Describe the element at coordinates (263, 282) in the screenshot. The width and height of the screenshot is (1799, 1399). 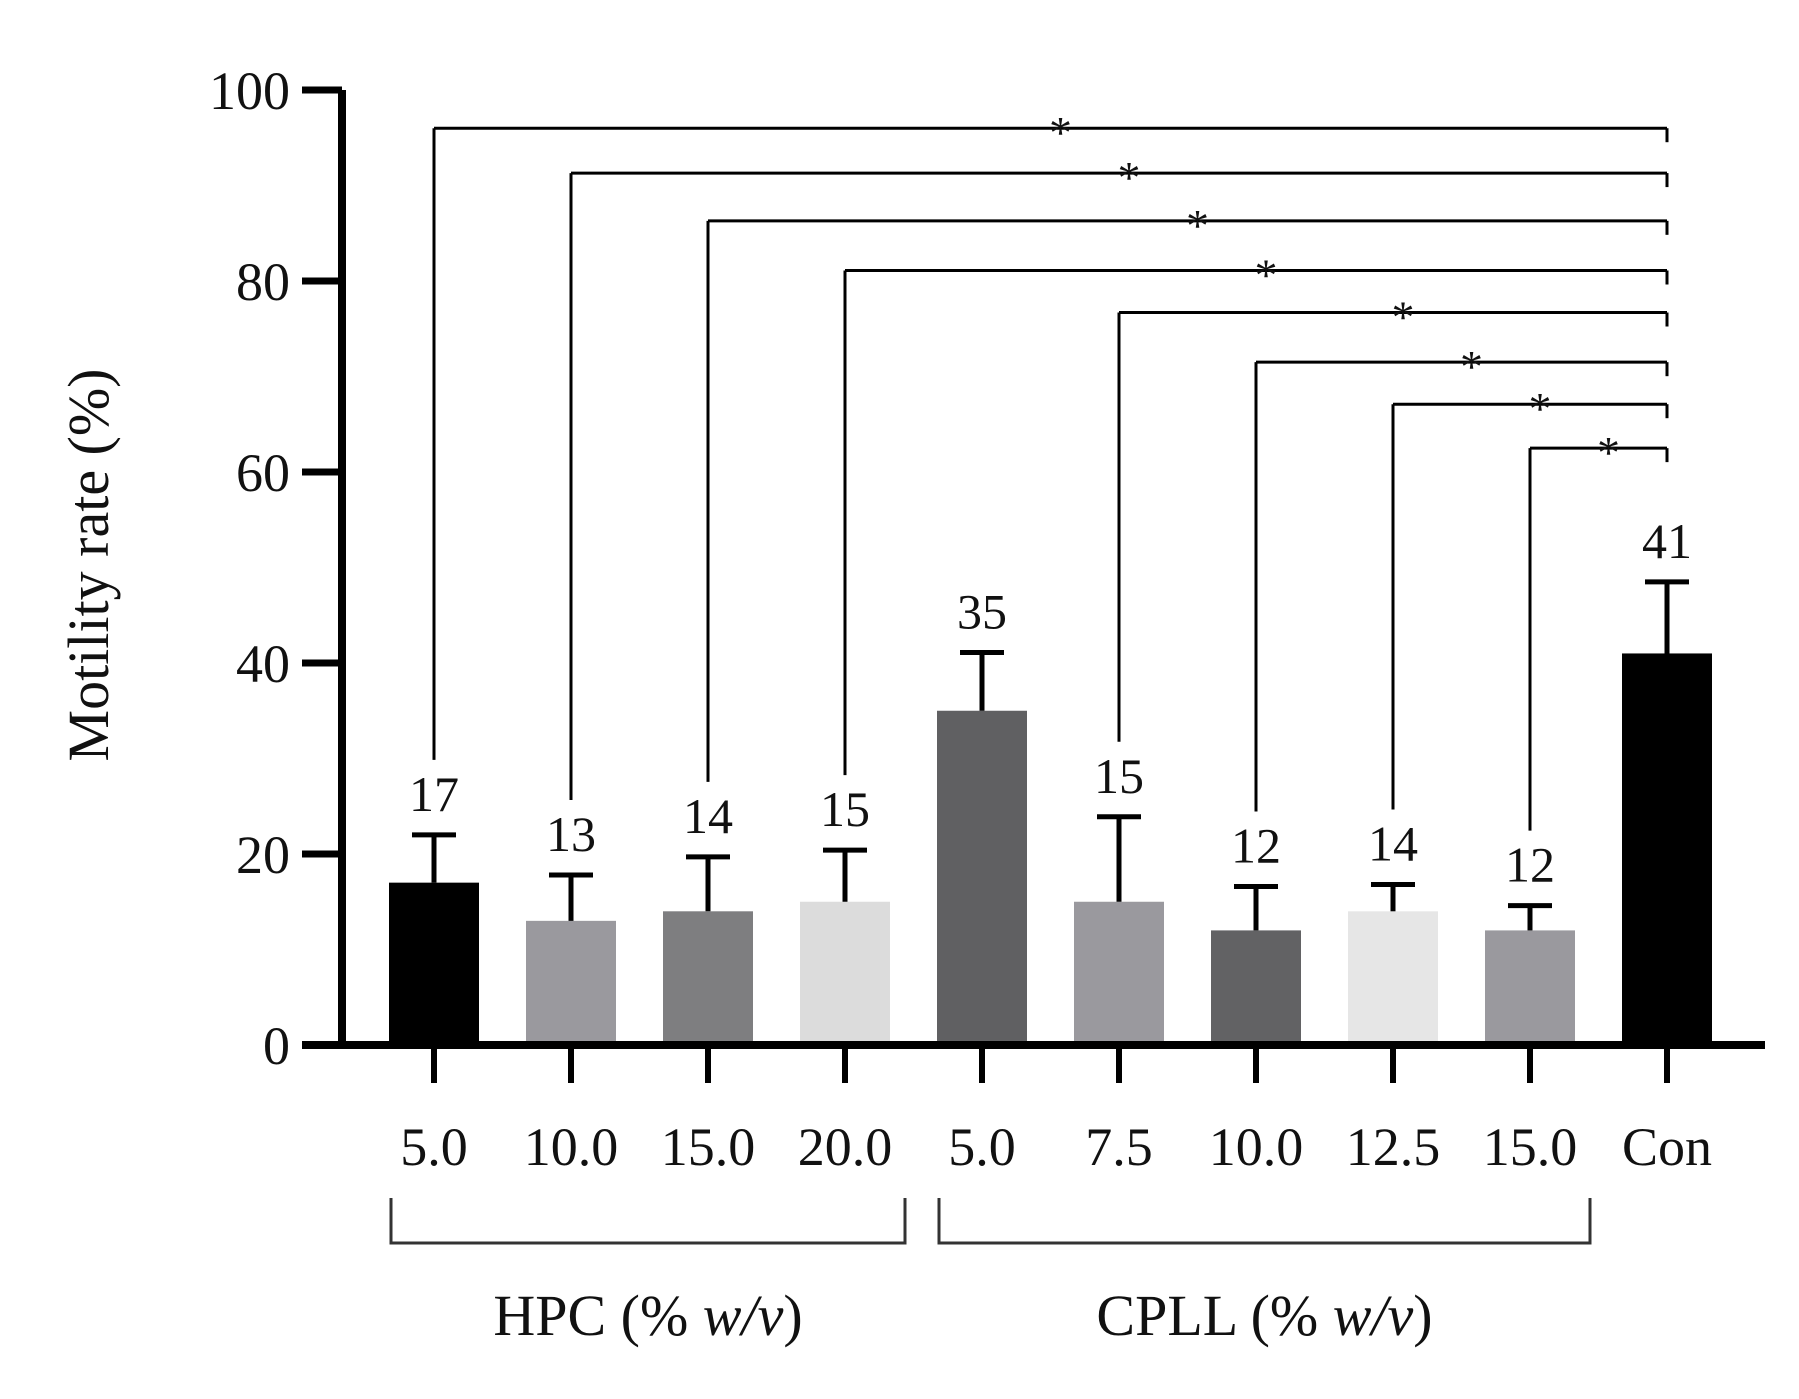
I see `y-tick-label: 80` at that location.